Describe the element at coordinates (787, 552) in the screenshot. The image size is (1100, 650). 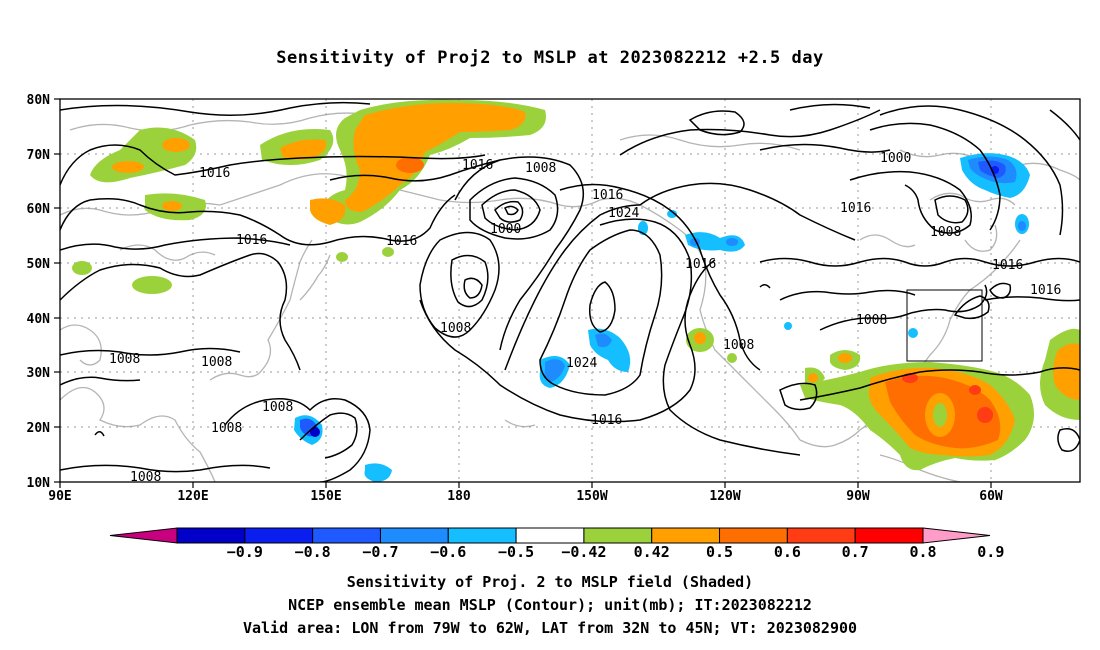
I see `colorbar-label: 0.6` at that location.